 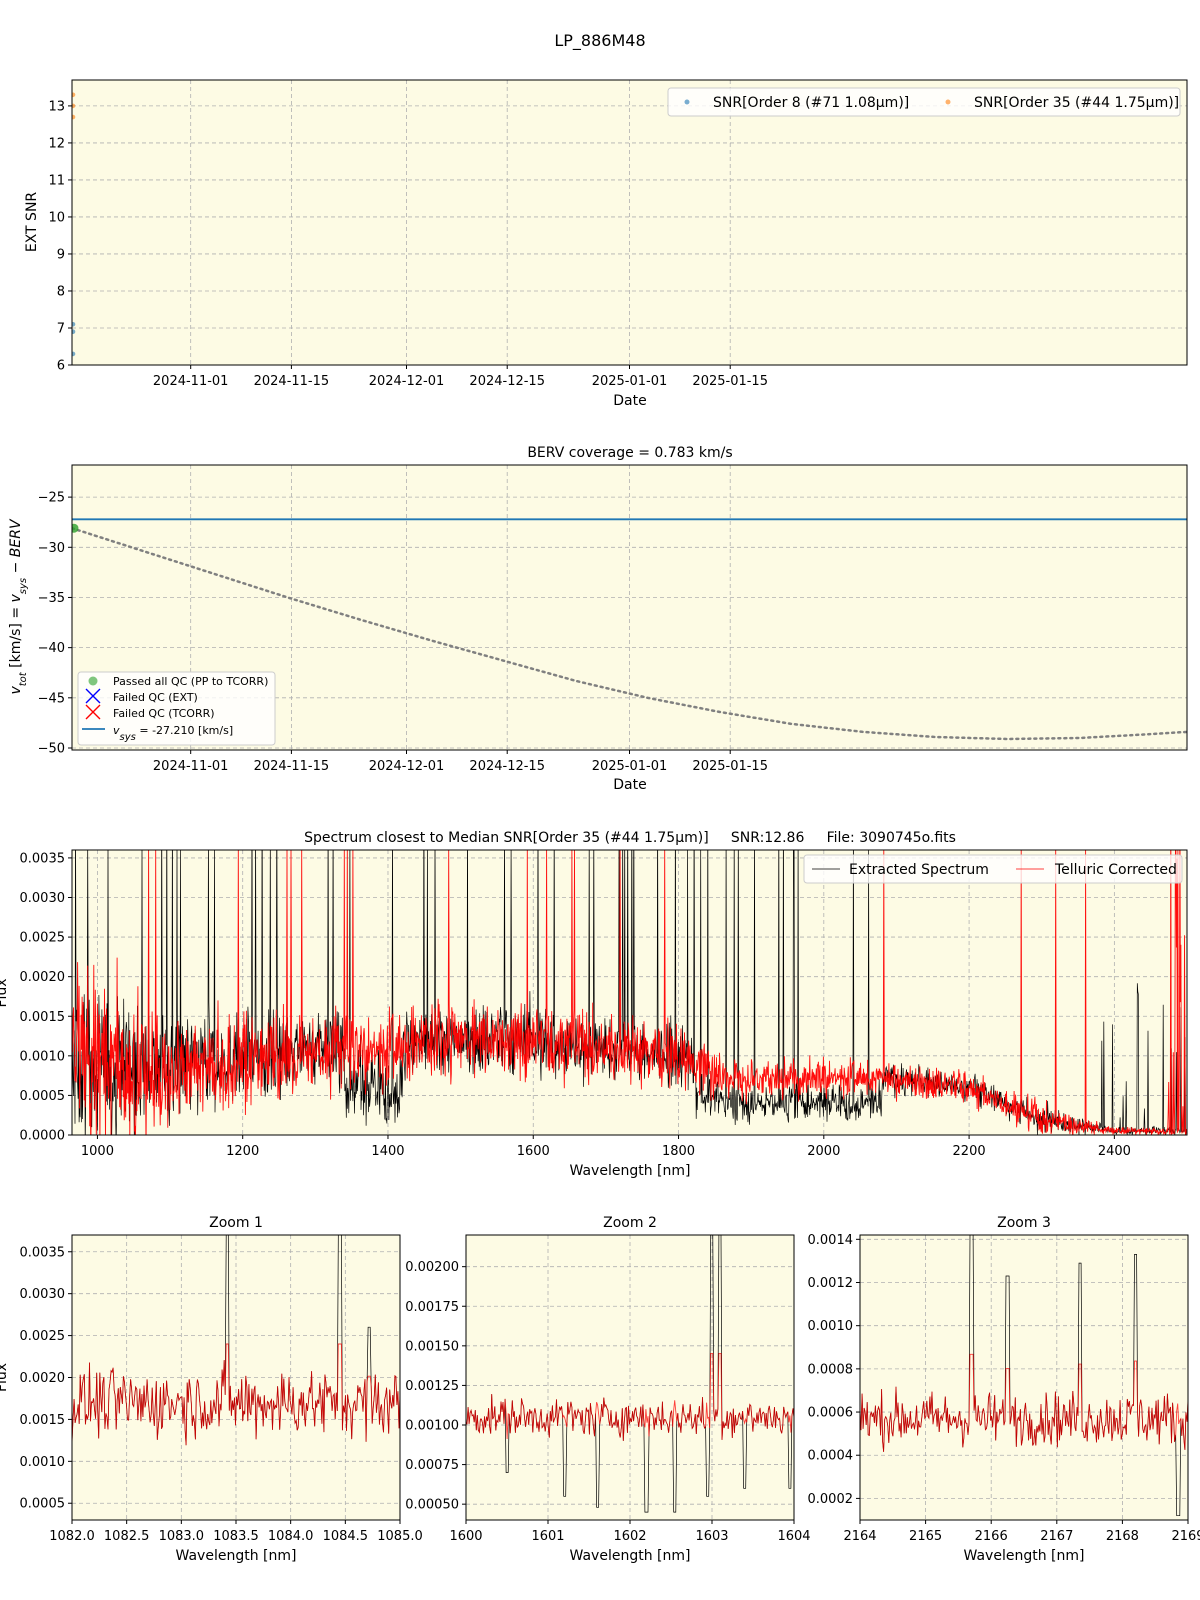 I want to click on zoom3-telluric-line, so click(x=1024, y=1402).